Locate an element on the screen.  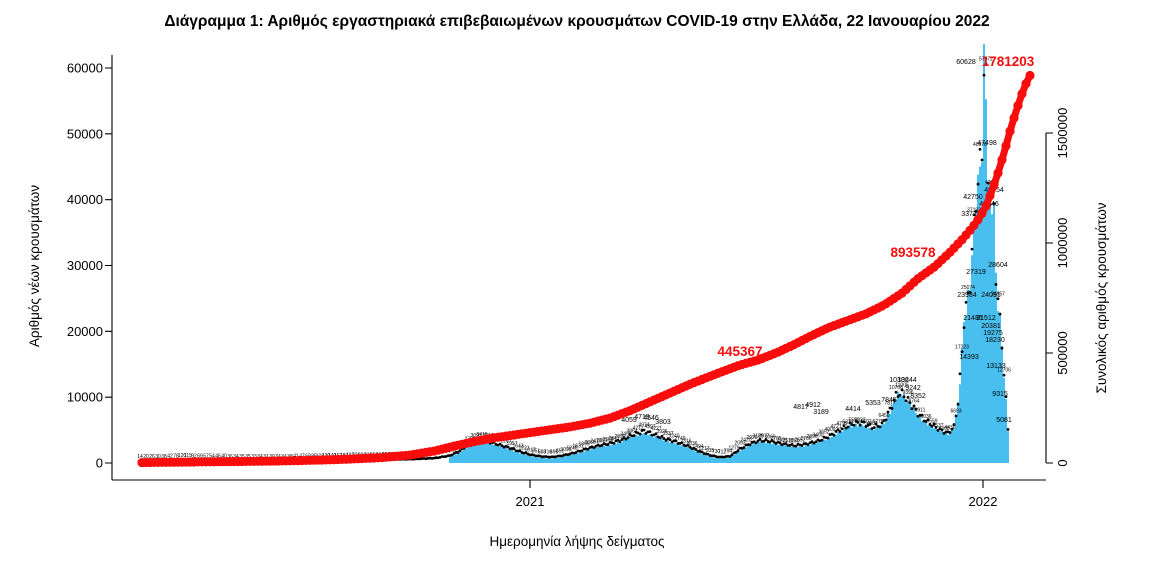
tiny-value-label: 57972 is located at coordinates (986, 60).